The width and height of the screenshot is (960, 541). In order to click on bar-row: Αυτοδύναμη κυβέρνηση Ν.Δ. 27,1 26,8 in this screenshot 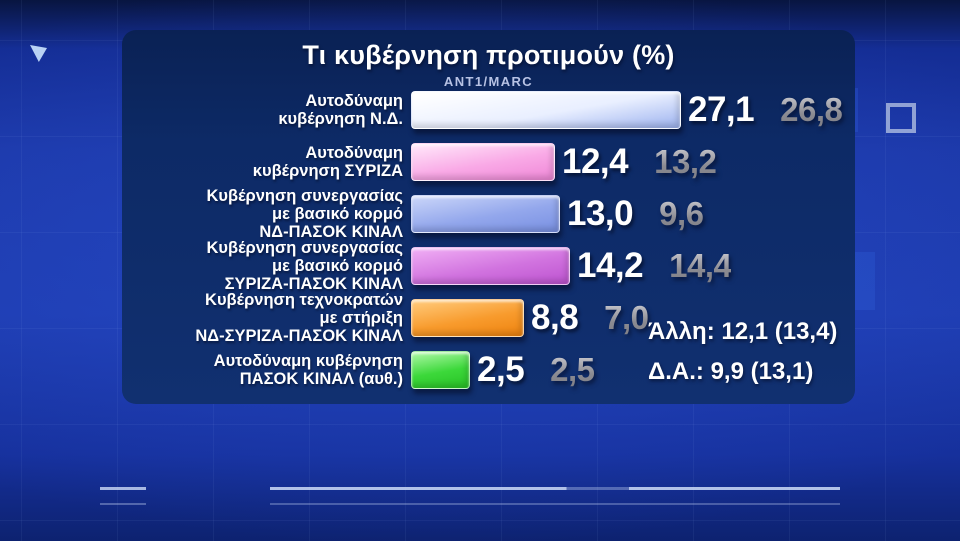, I will do `click(488, 110)`.